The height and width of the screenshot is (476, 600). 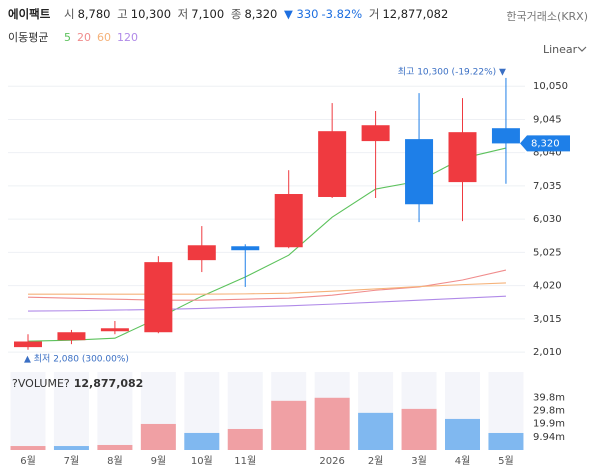 What do you see at coordinates (560, 49) in the screenshot?
I see `scale-mode: Linear` at bounding box center [560, 49].